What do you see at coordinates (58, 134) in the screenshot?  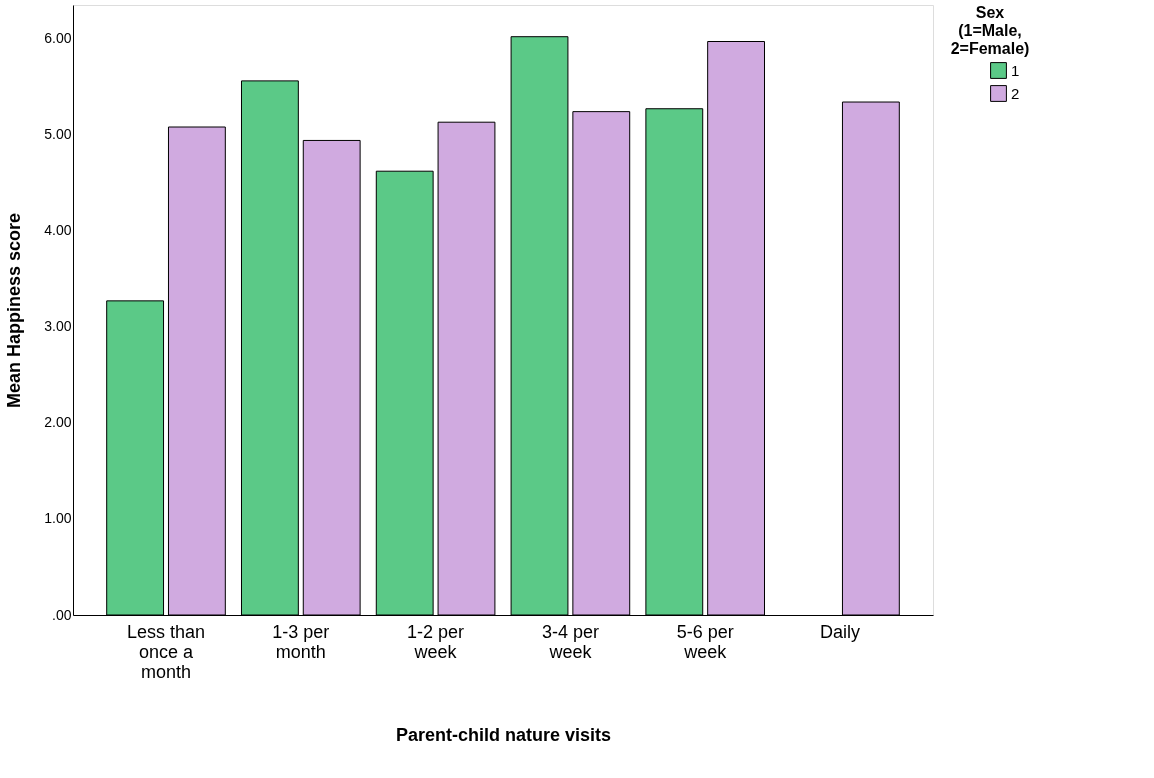 I see `y-tick-label: 5.00` at bounding box center [58, 134].